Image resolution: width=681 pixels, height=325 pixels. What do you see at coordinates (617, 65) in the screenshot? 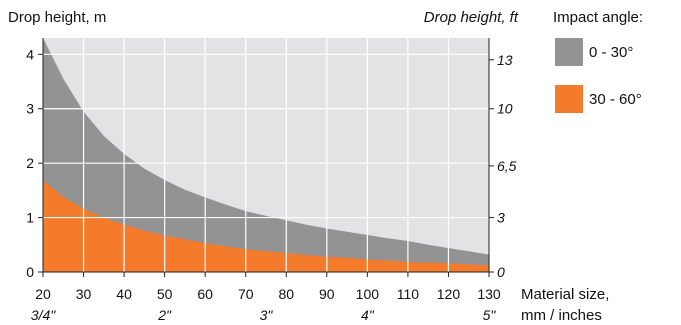
I see `legend: Impact angle: 0 - 30° 30 - 60°` at bounding box center [617, 65].